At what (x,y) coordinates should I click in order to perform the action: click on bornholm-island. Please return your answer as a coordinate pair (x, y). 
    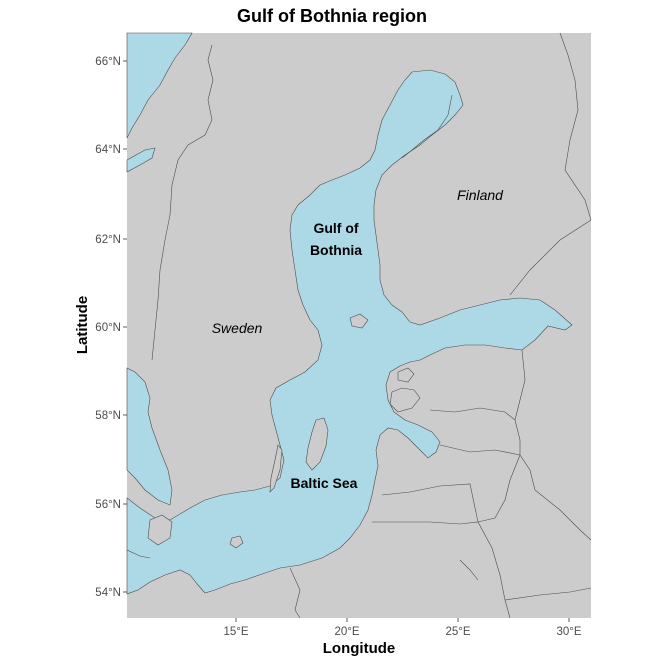
    Looking at the image, I should click on (236, 542).